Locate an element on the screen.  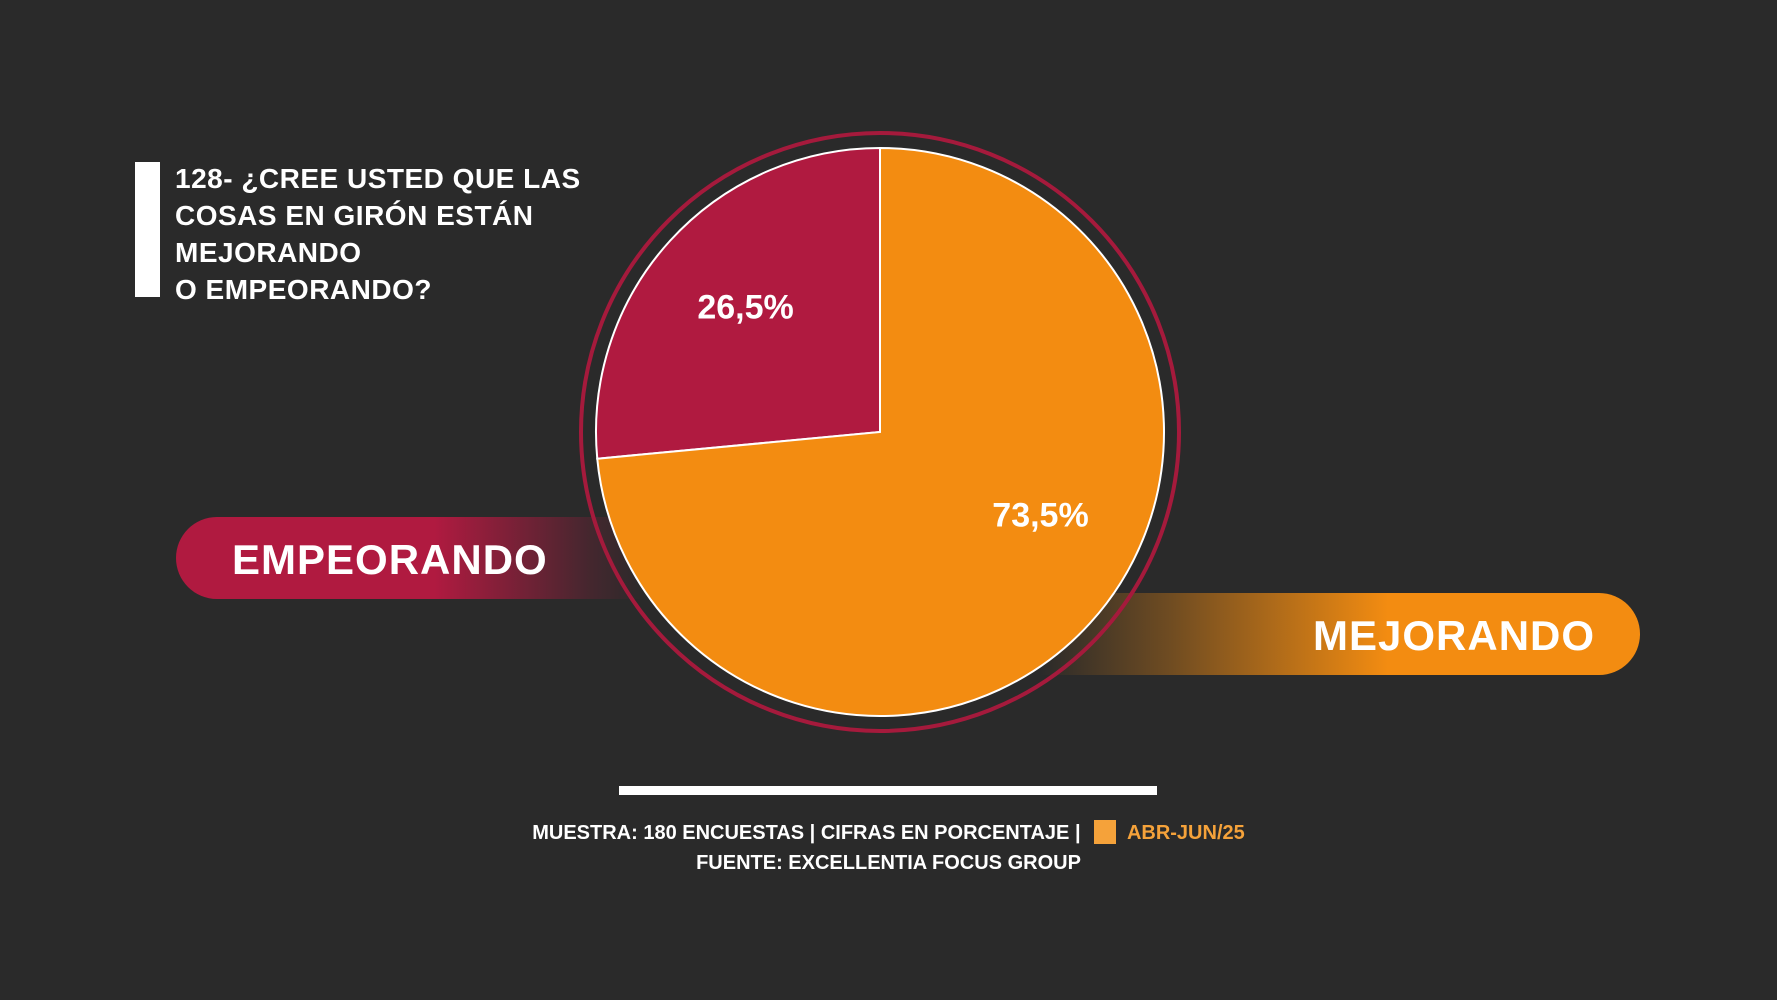
footer-period: ABR-JUN/25 is located at coordinates (1185, 833).